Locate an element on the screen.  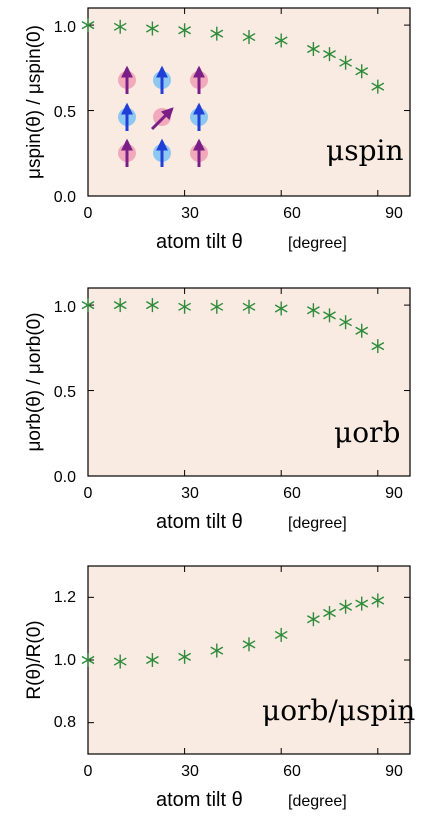
y-tick-label: 1.2 is located at coordinates (65, 597).